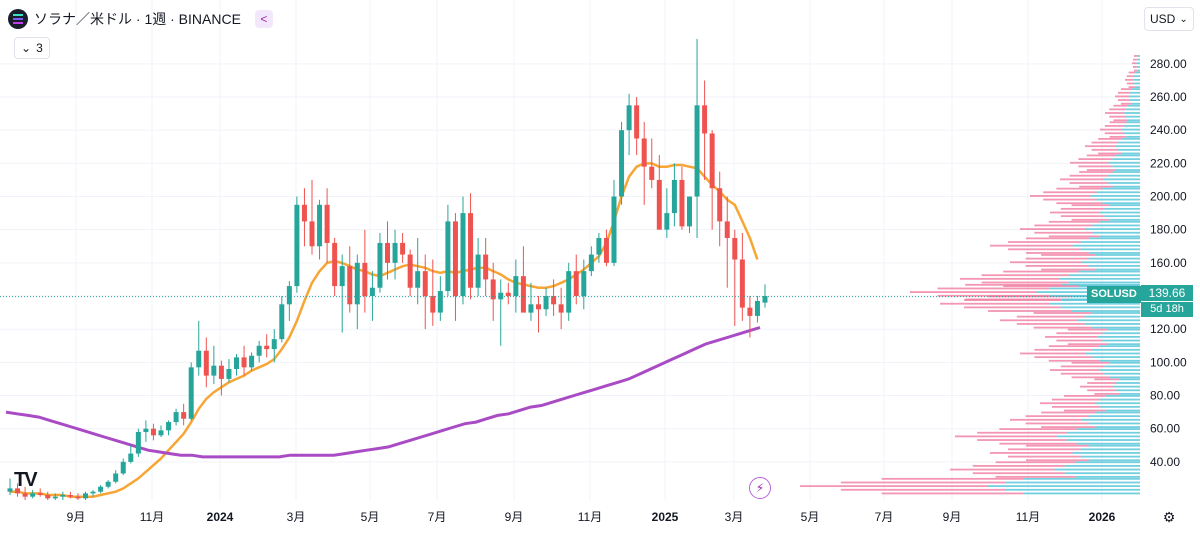 The width and height of the screenshot is (1200, 533). Describe the element at coordinates (1169, 19) in the screenshot. I see `currency-select: USD ⌄` at that location.